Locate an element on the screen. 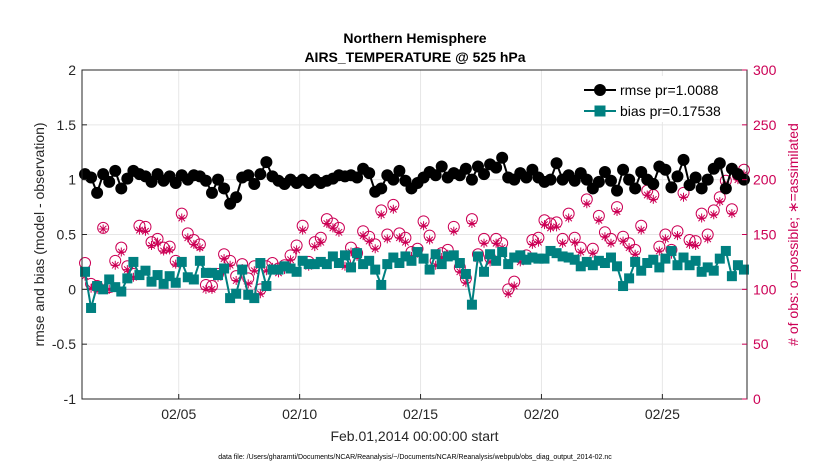 Image resolution: width=830 pixels, height=470 pixels. y2-tick-label: 100 is located at coordinates (765, 289).